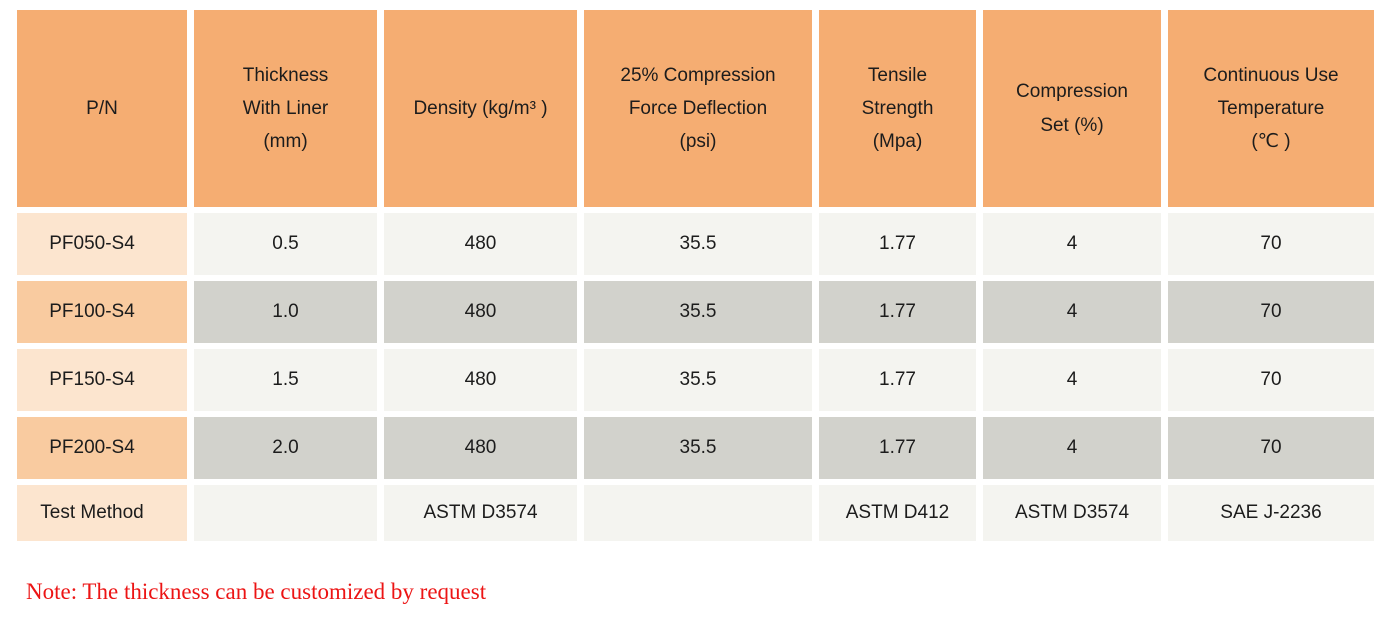 This screenshot has height=643, width=1383. Describe the element at coordinates (102, 380) in the screenshot. I see `row-label-pn: PF150-S4` at that location.